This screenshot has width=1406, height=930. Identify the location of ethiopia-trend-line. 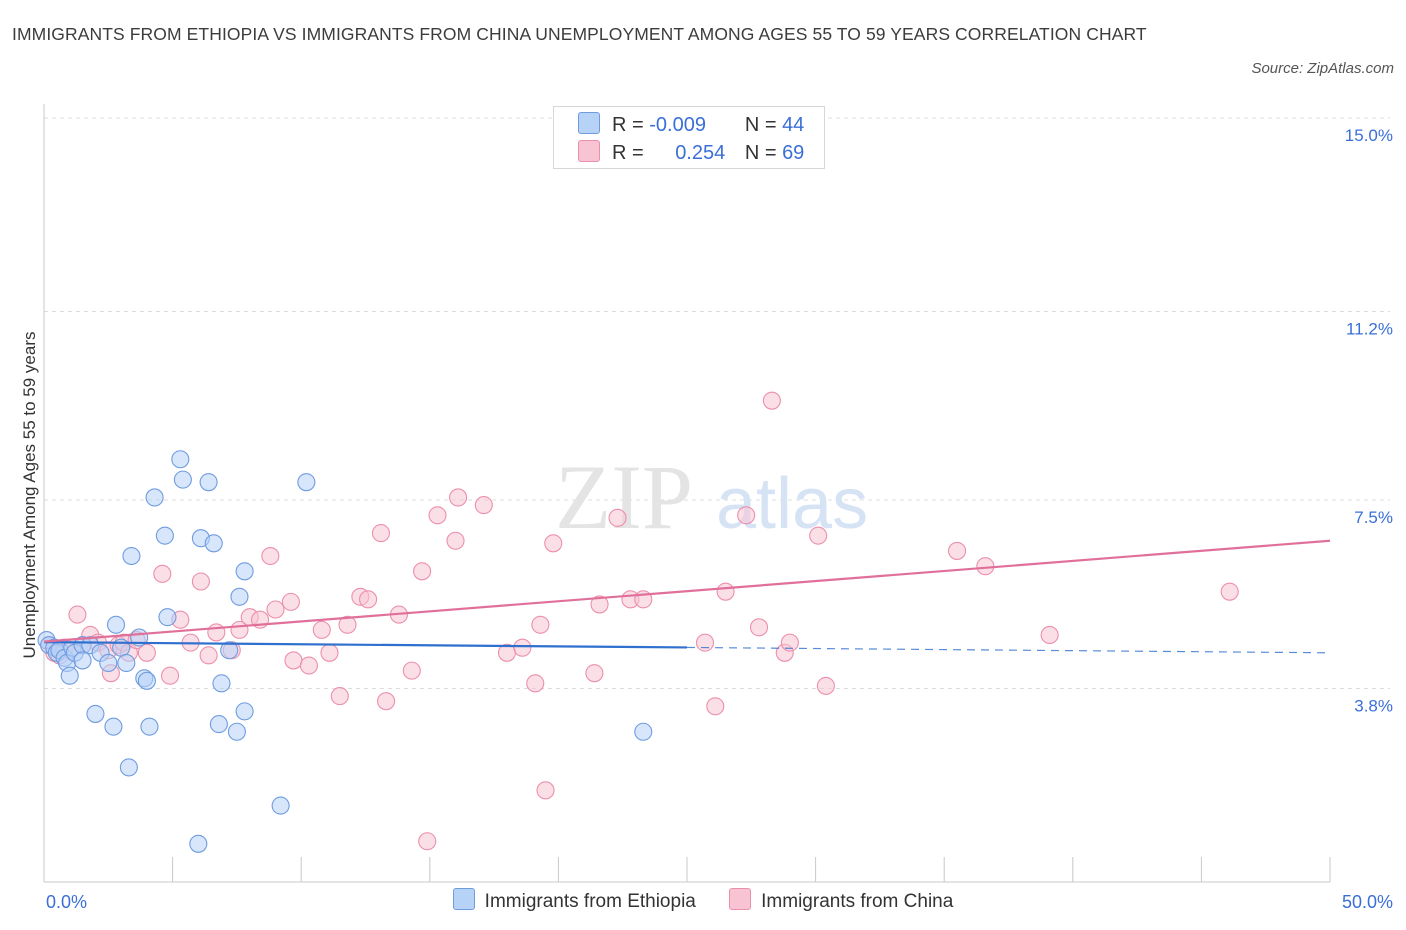
(365, 645).